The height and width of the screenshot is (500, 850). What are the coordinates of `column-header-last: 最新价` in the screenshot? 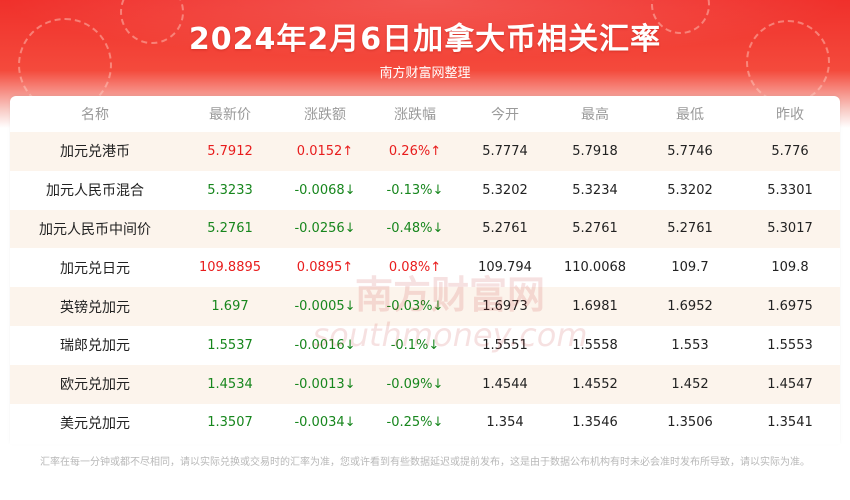 It's located at (230, 115).